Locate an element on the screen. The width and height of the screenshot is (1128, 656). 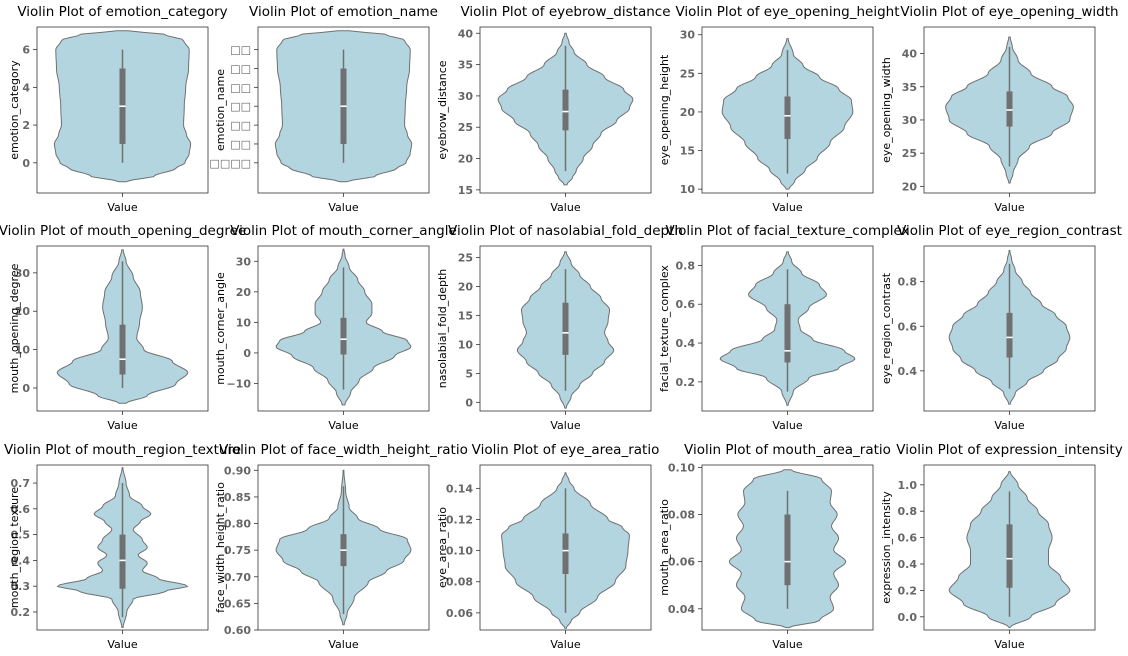
y-tick-label: 0.7 is located at coordinates (21, 483).